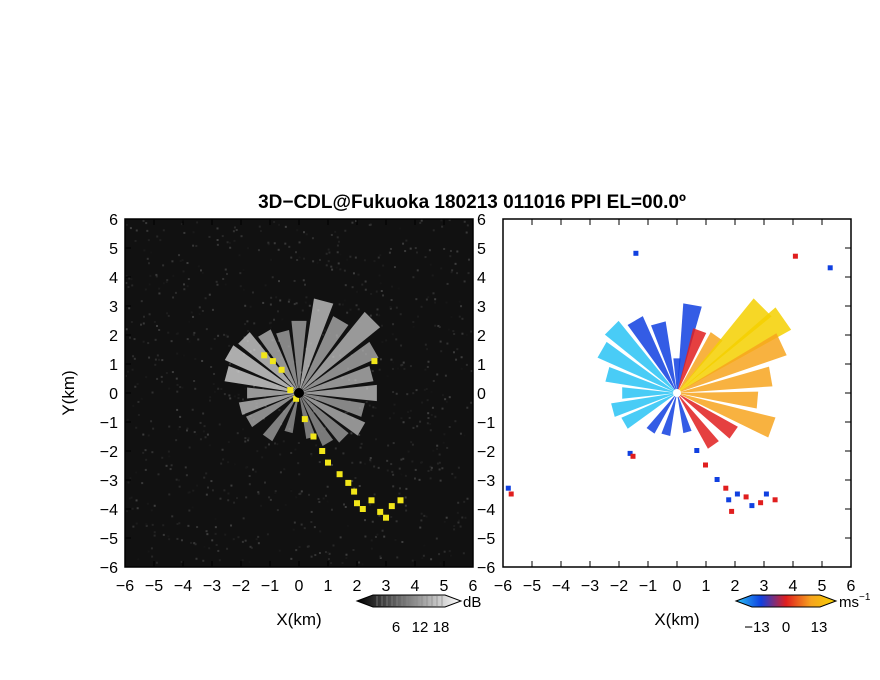 This screenshot has height=680, width=880. I want to click on y-tick-label: −5, so click(486, 539).